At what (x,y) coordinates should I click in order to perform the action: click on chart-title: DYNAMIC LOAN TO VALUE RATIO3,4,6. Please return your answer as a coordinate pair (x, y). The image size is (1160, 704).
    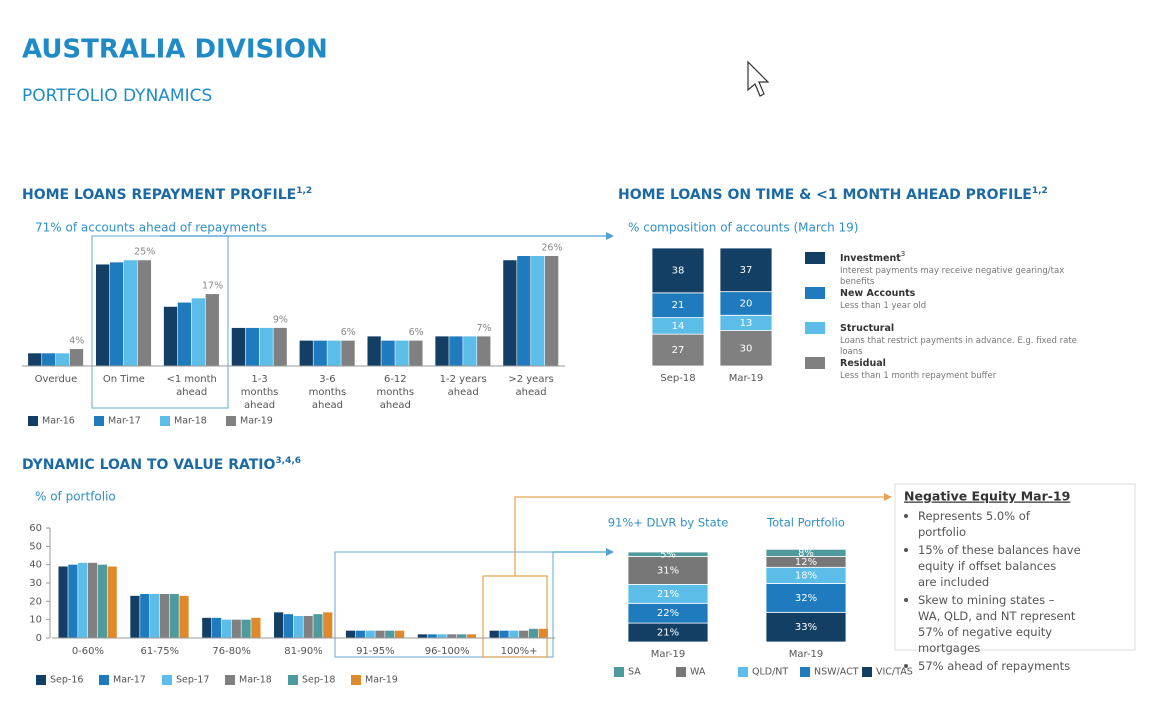
    Looking at the image, I should click on (161, 465).